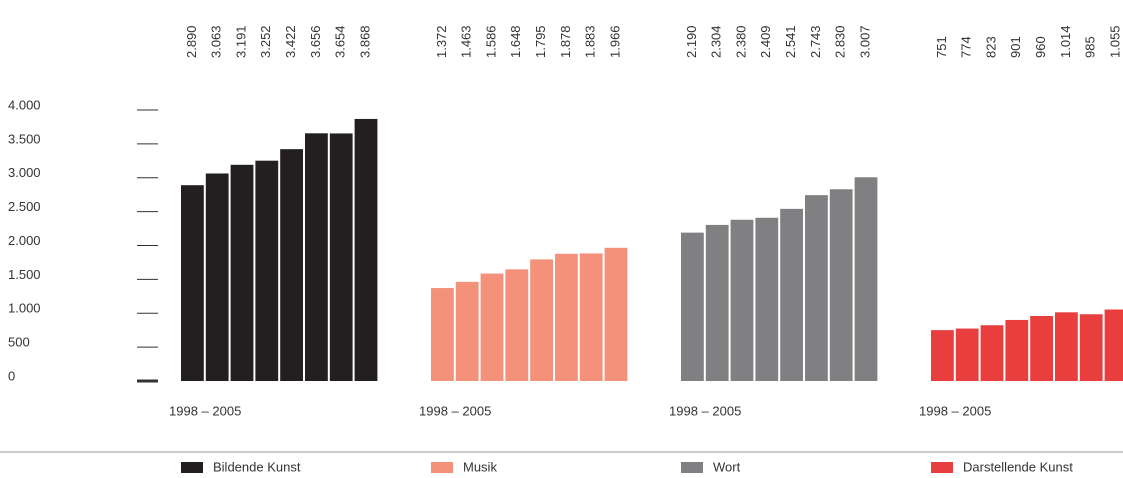 The image size is (1123, 478). I want to click on value-label: 2.890, so click(191, 41).